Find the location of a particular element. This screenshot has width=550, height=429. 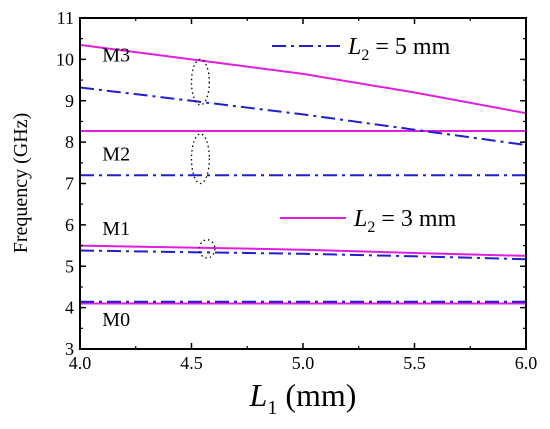

x-tick-label: 6.0 is located at coordinates (526, 363).